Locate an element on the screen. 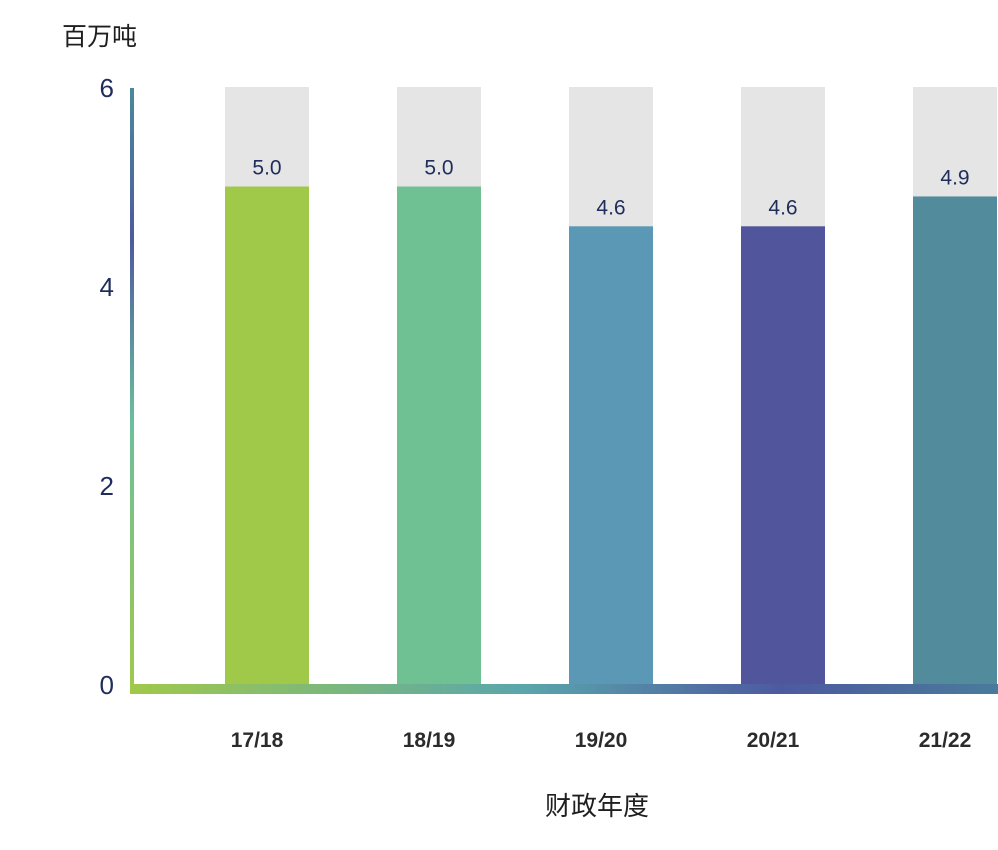  x-tick-label: 17/18 is located at coordinates (257, 740).